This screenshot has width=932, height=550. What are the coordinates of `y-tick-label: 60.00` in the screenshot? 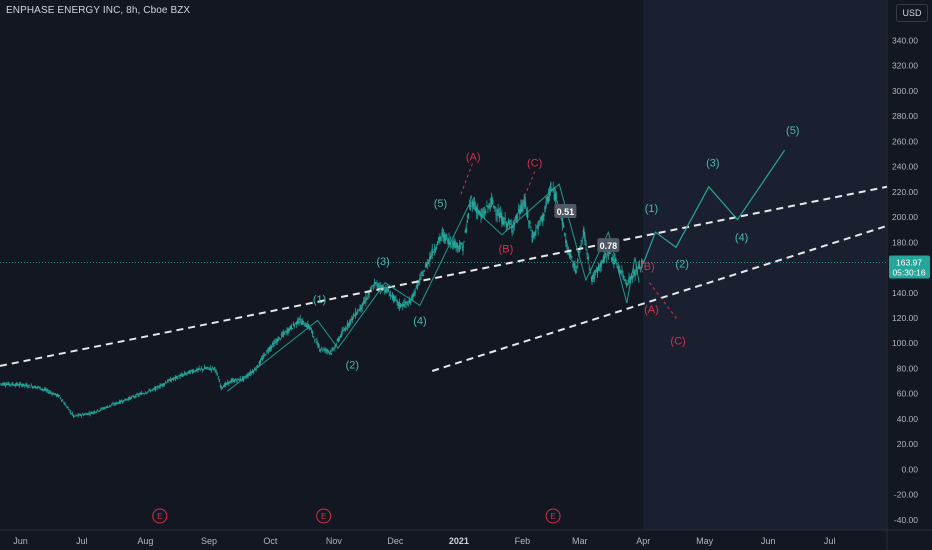 It's located at (908, 394).